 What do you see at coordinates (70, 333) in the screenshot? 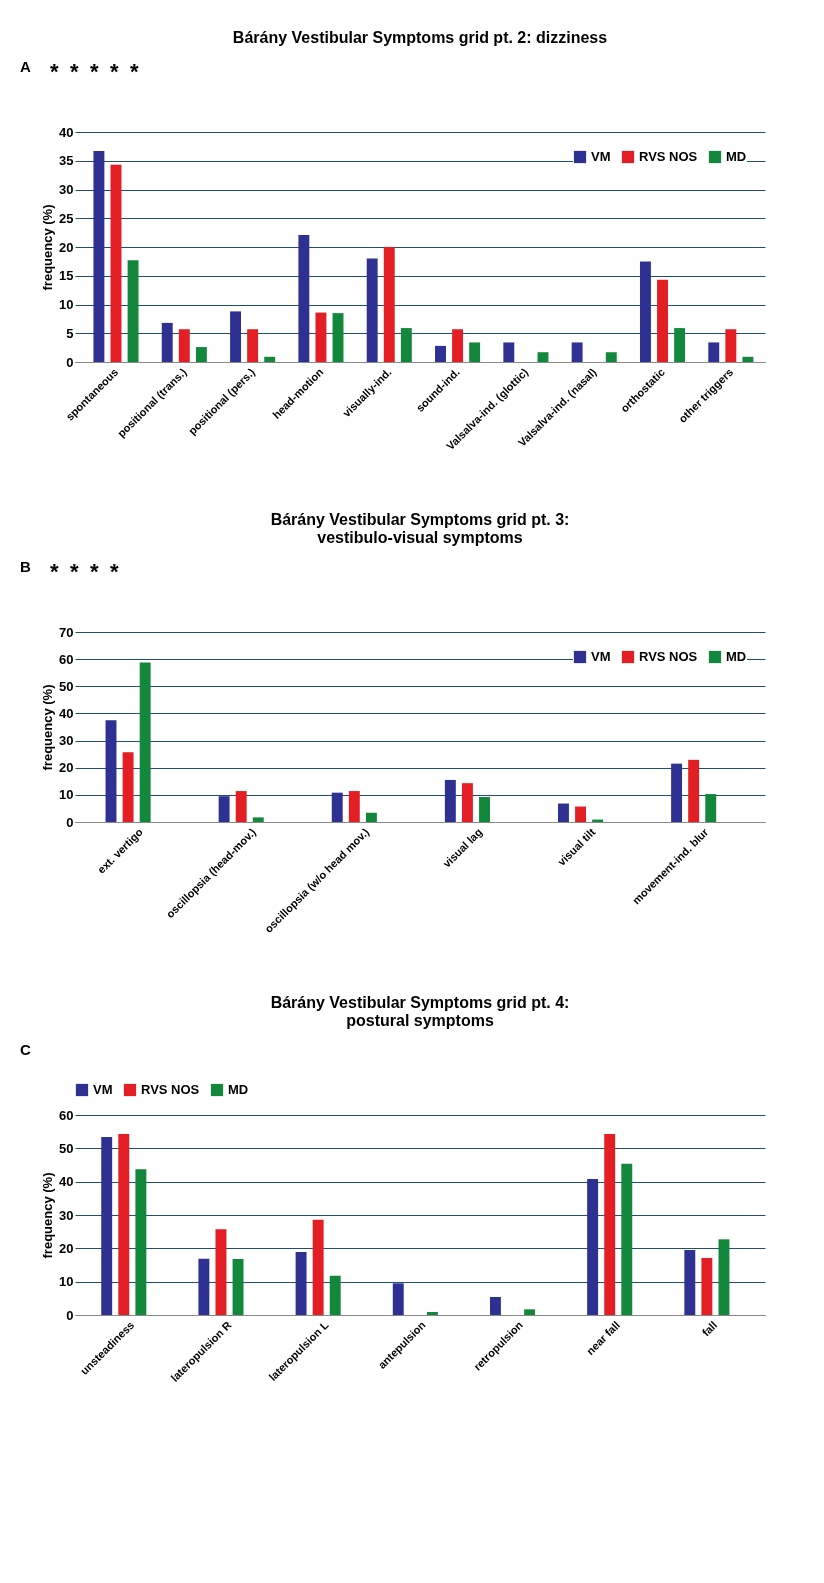
I see `y-tick-label: 5` at bounding box center [70, 333].